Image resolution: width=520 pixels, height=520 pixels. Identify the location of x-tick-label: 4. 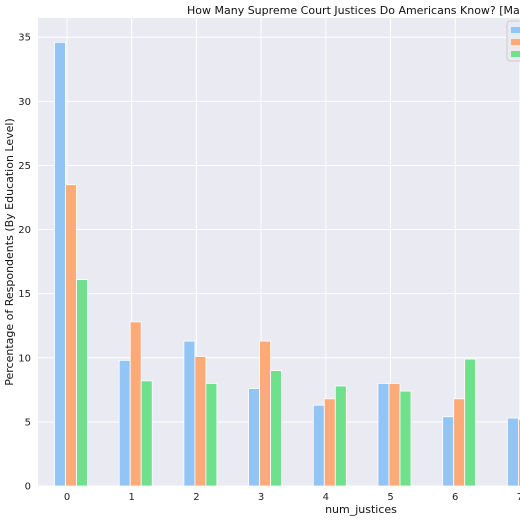
(326, 497).